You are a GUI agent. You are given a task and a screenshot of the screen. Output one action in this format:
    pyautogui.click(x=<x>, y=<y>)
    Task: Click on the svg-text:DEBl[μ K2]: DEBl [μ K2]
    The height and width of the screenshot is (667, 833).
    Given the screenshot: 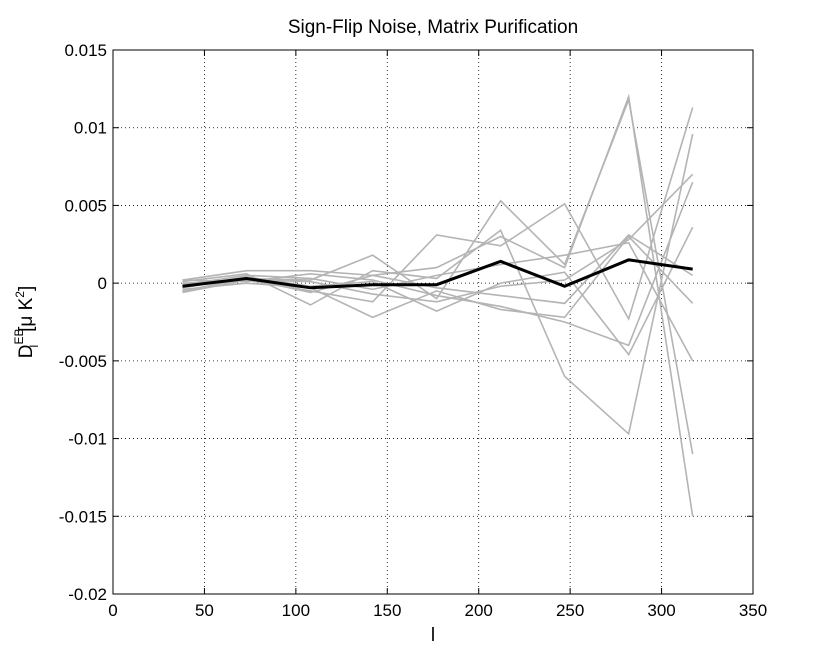 What is the action you would take?
    pyautogui.click(x=26, y=322)
    